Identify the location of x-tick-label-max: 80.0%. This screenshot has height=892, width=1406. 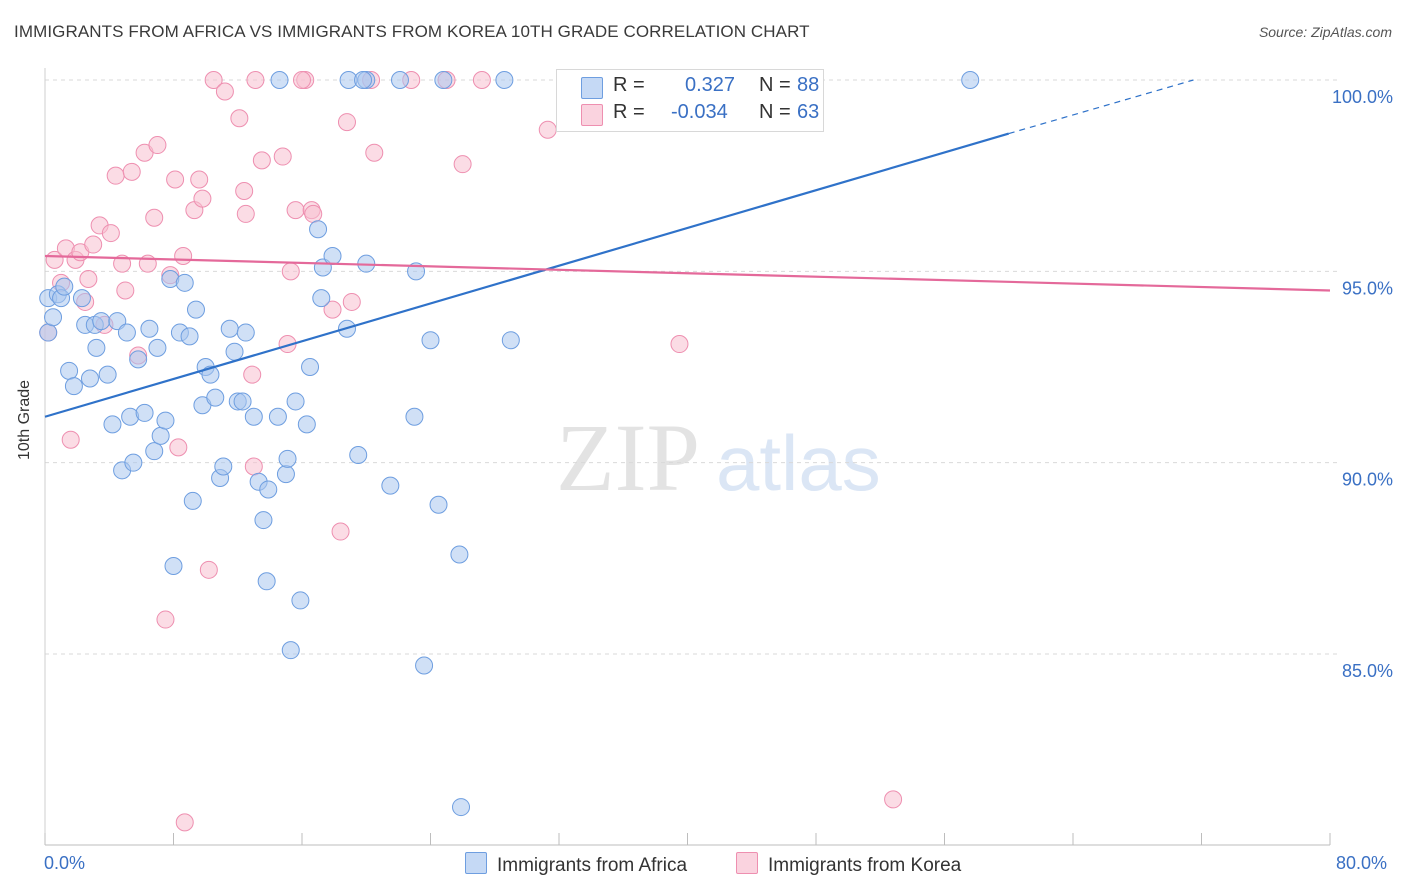
(1362, 863).